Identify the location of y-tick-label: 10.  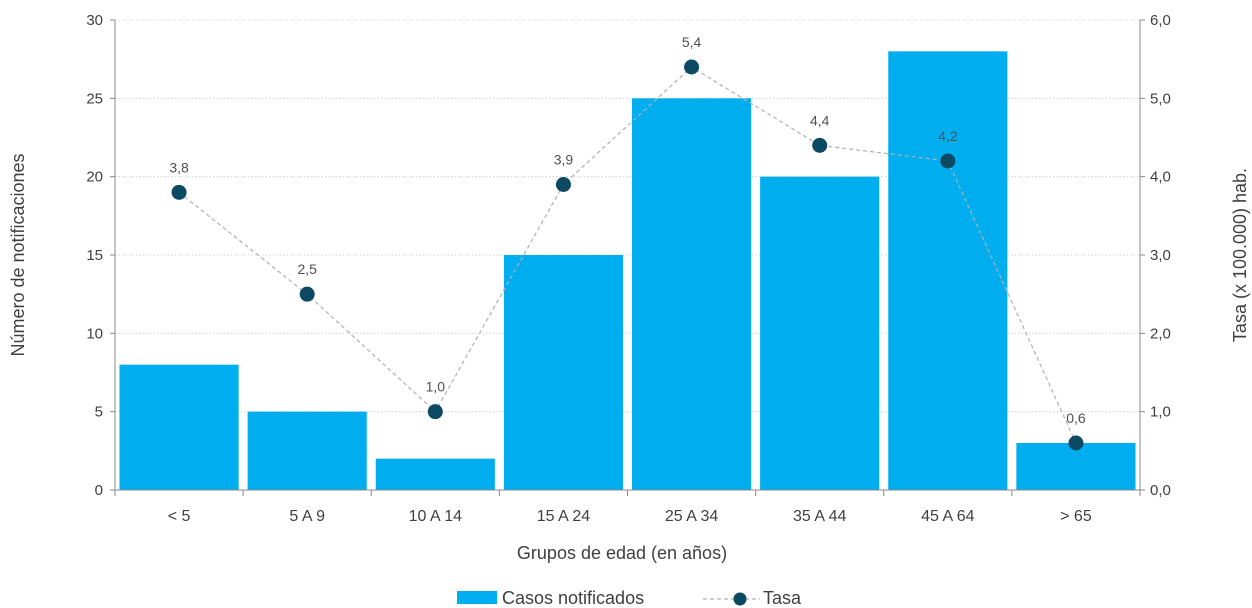
(94, 333).